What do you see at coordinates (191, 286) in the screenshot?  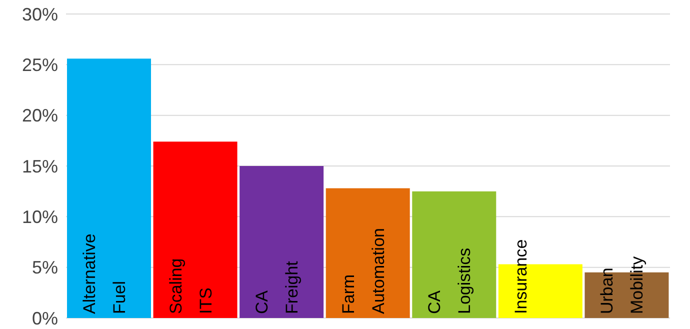 I see `x-tick-label: Scaling ITS` at bounding box center [191, 286].